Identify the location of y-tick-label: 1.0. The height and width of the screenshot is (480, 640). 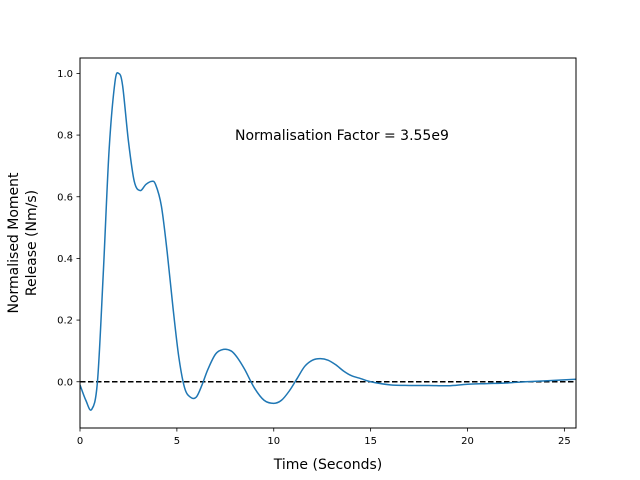
(65, 74).